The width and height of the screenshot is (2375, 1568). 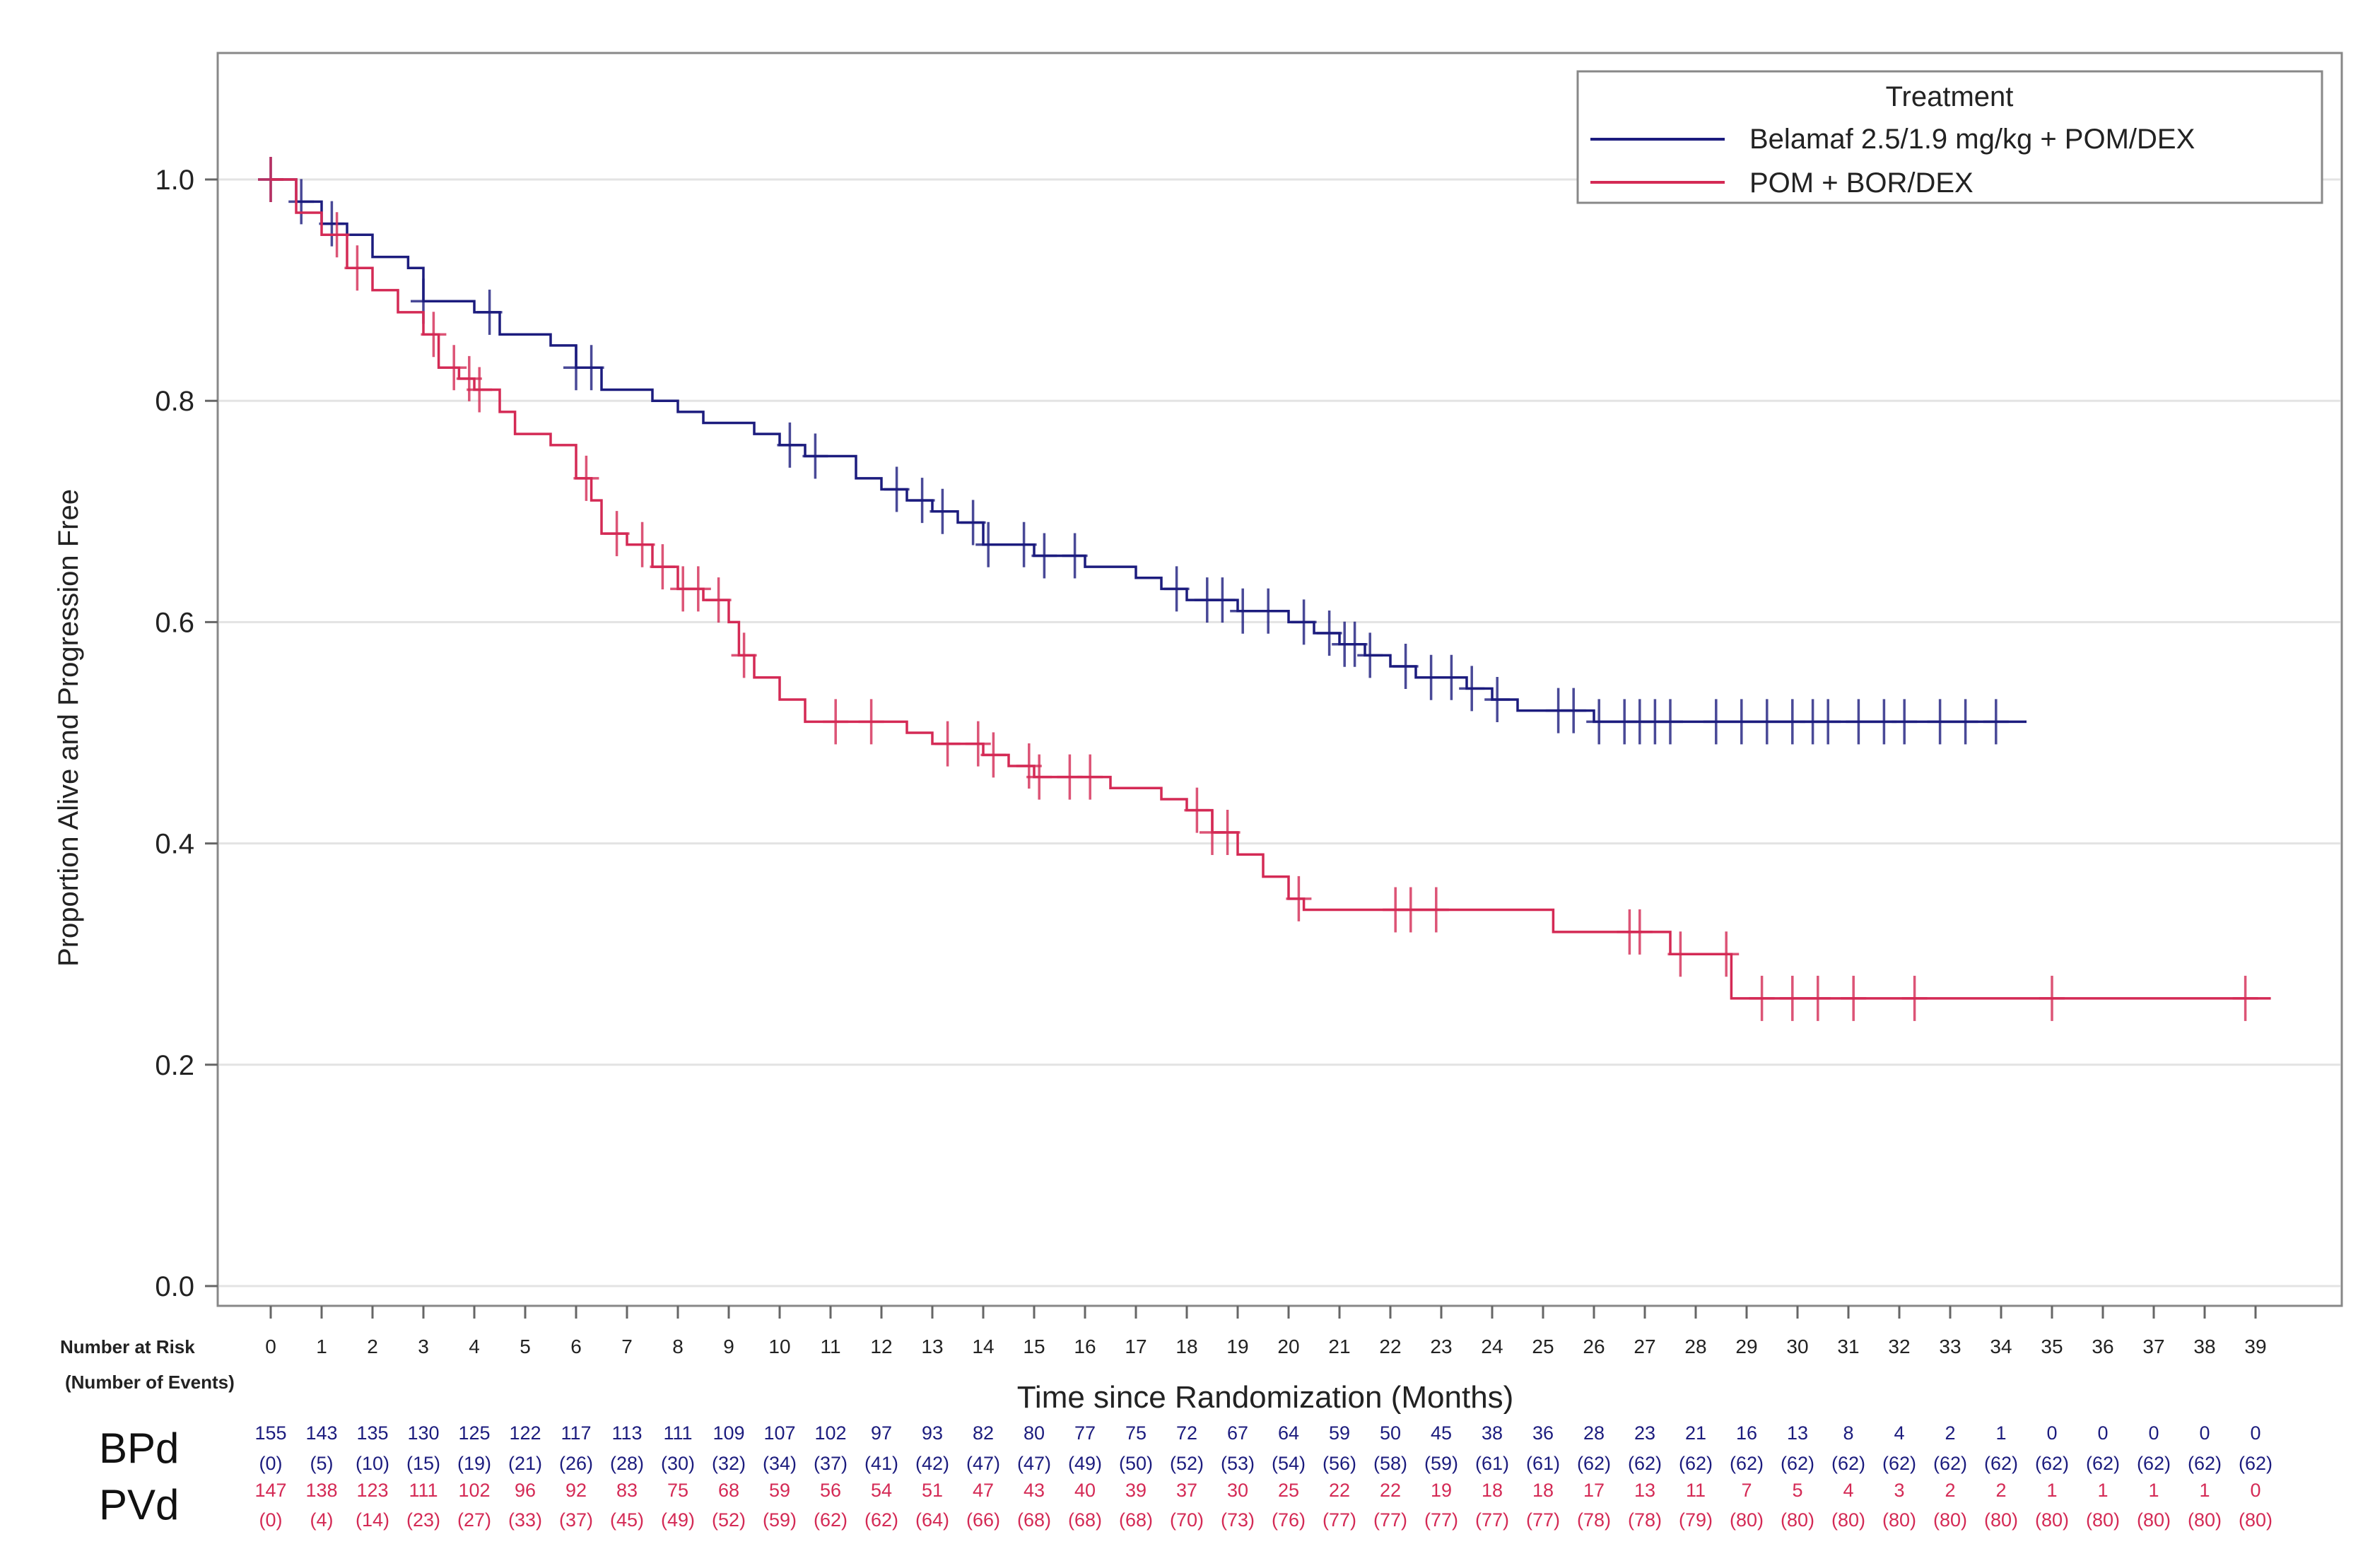 What do you see at coordinates (780, 1463) in the screenshot?
I see `risk-events: (34)` at bounding box center [780, 1463].